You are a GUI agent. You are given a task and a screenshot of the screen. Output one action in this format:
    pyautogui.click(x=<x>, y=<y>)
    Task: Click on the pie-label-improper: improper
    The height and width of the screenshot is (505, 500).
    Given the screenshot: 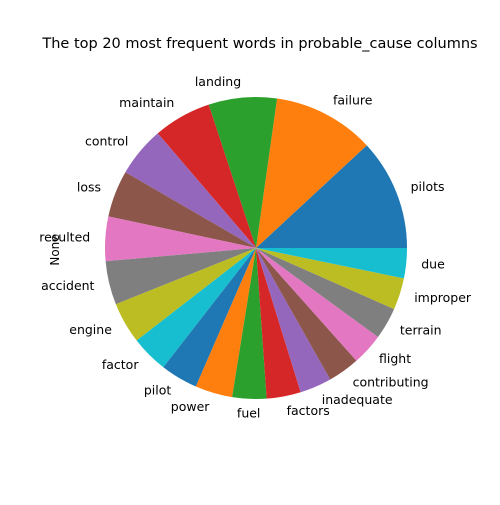 What is the action you would take?
    pyautogui.click(x=443, y=297)
    